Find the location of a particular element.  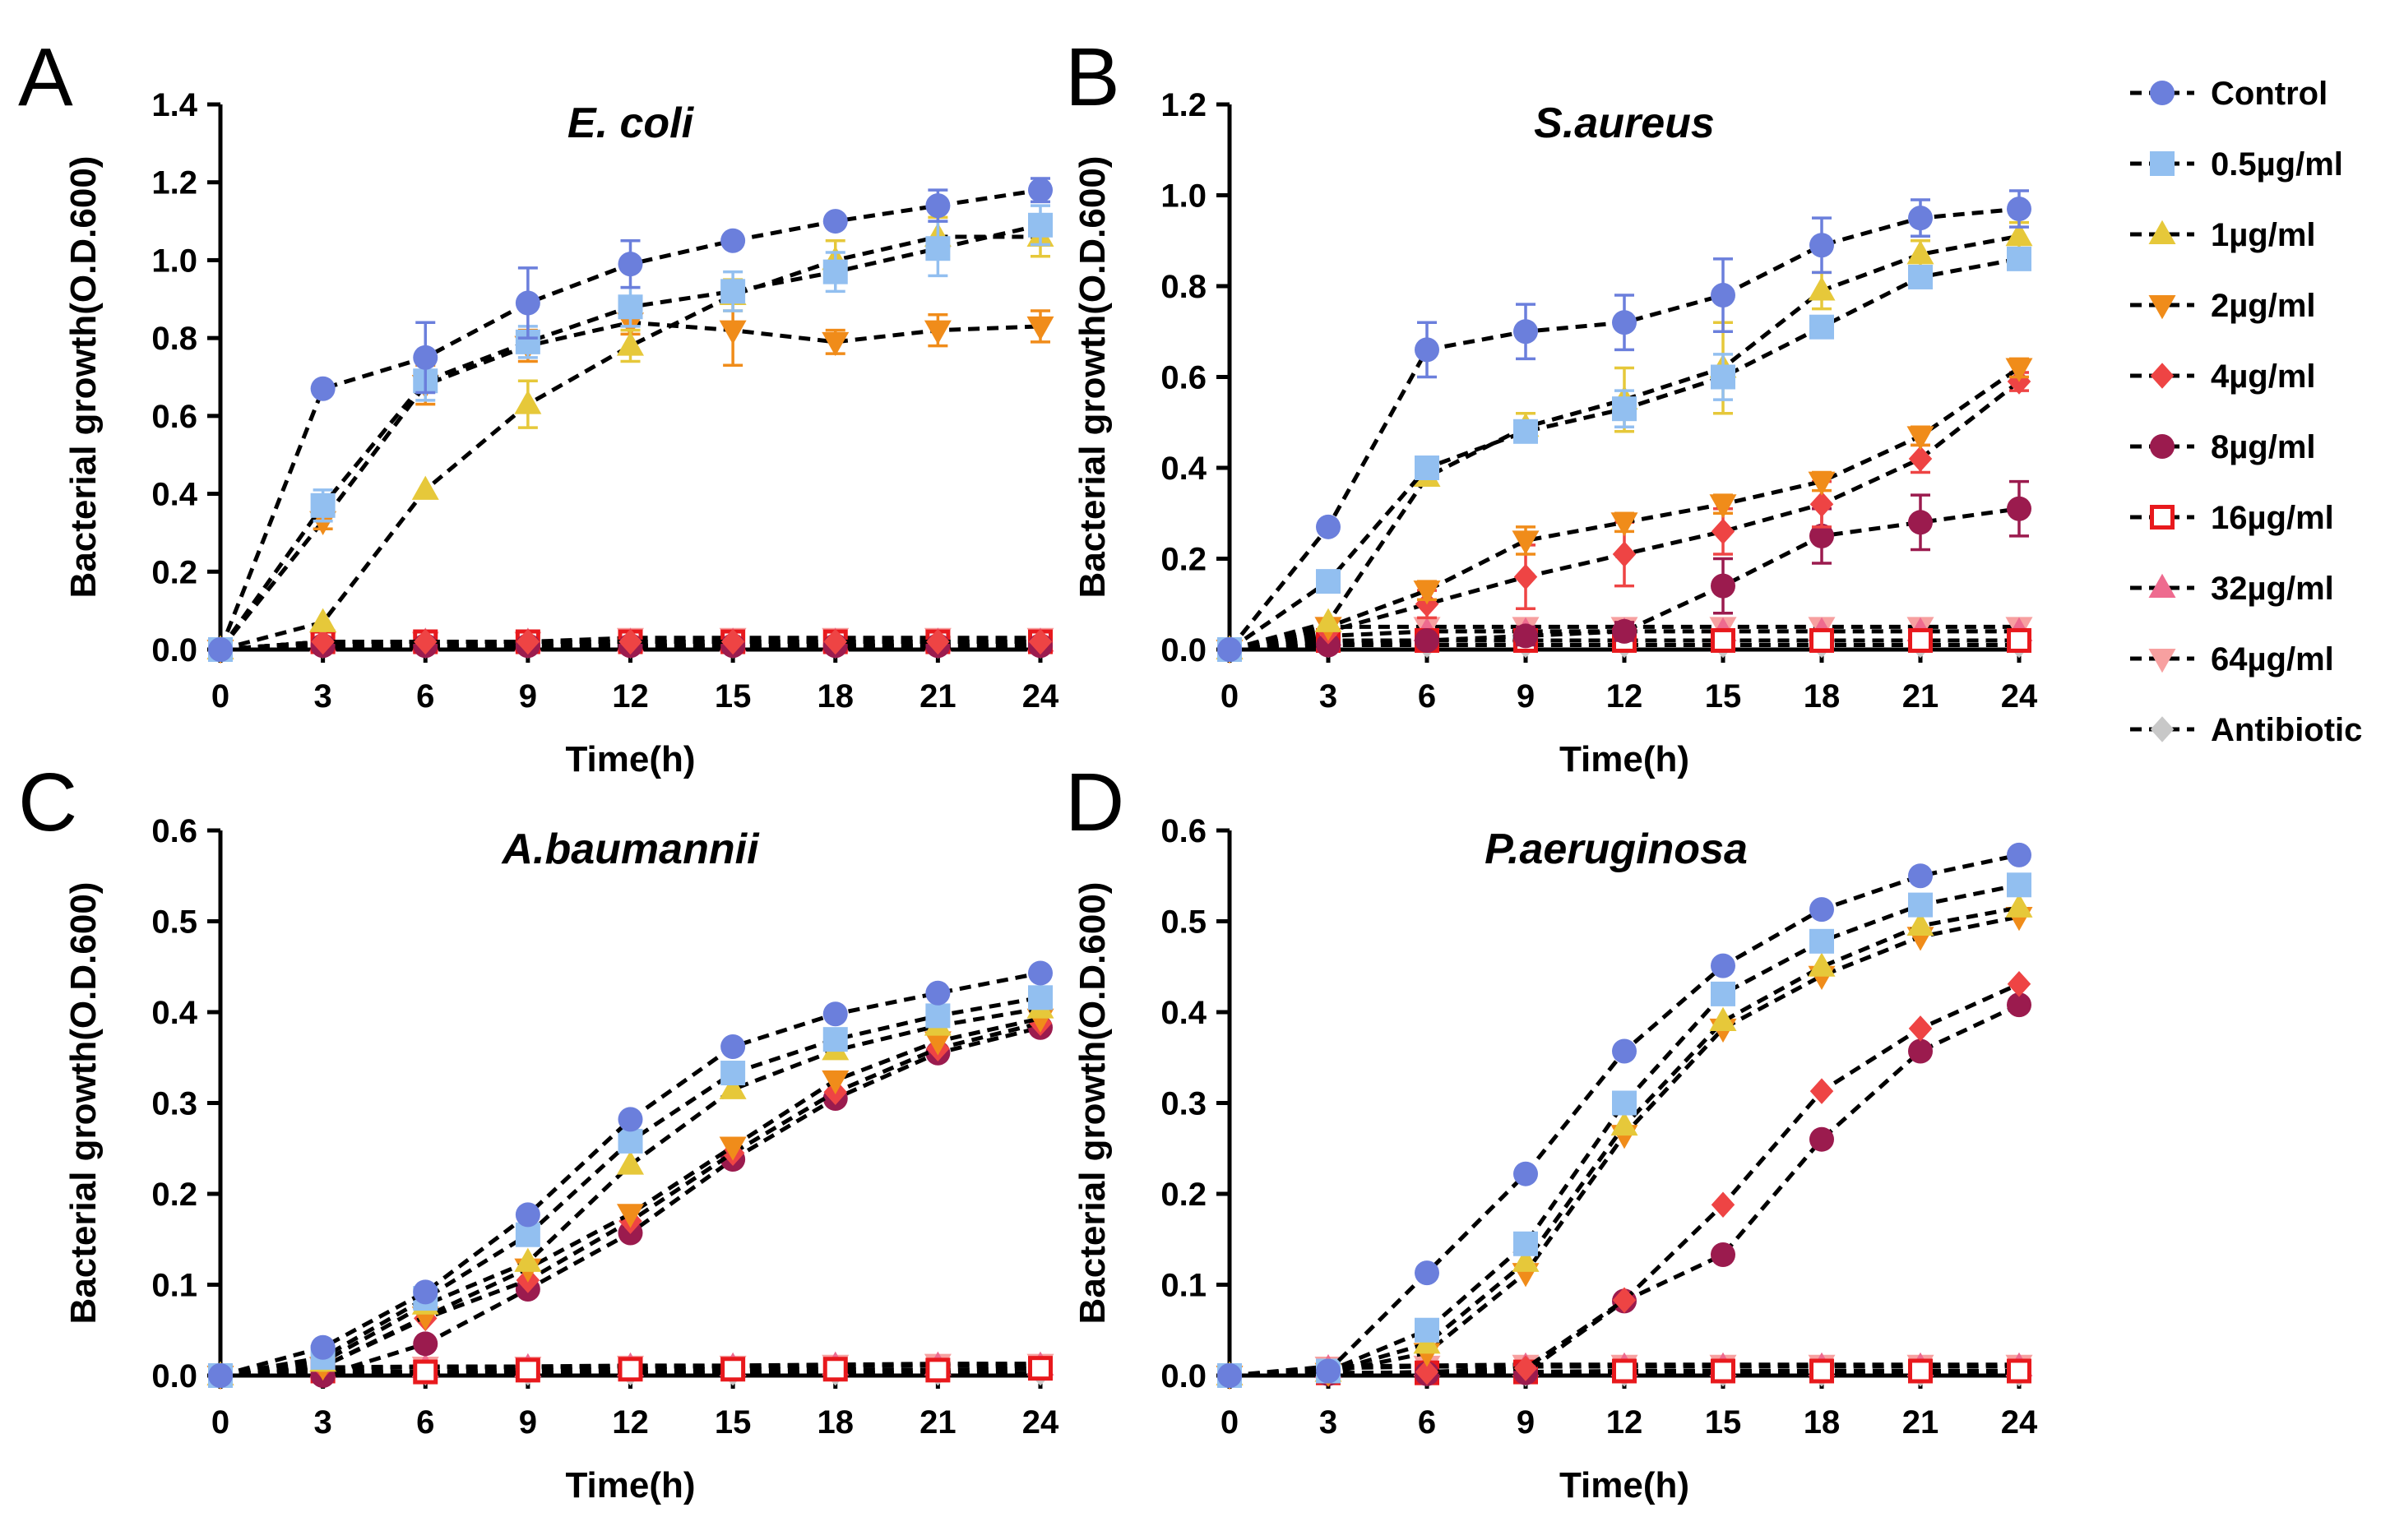

x-tick-label: 3 is located at coordinates (1328, 696).